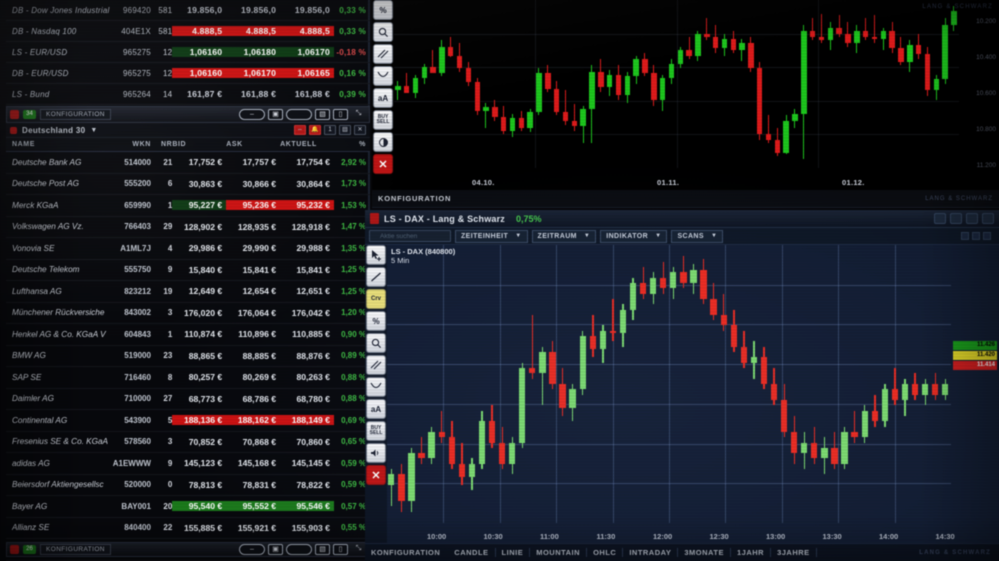 The height and width of the screenshot is (561, 999). I want to click on popout-button-bottom: ▧, so click(322, 549).